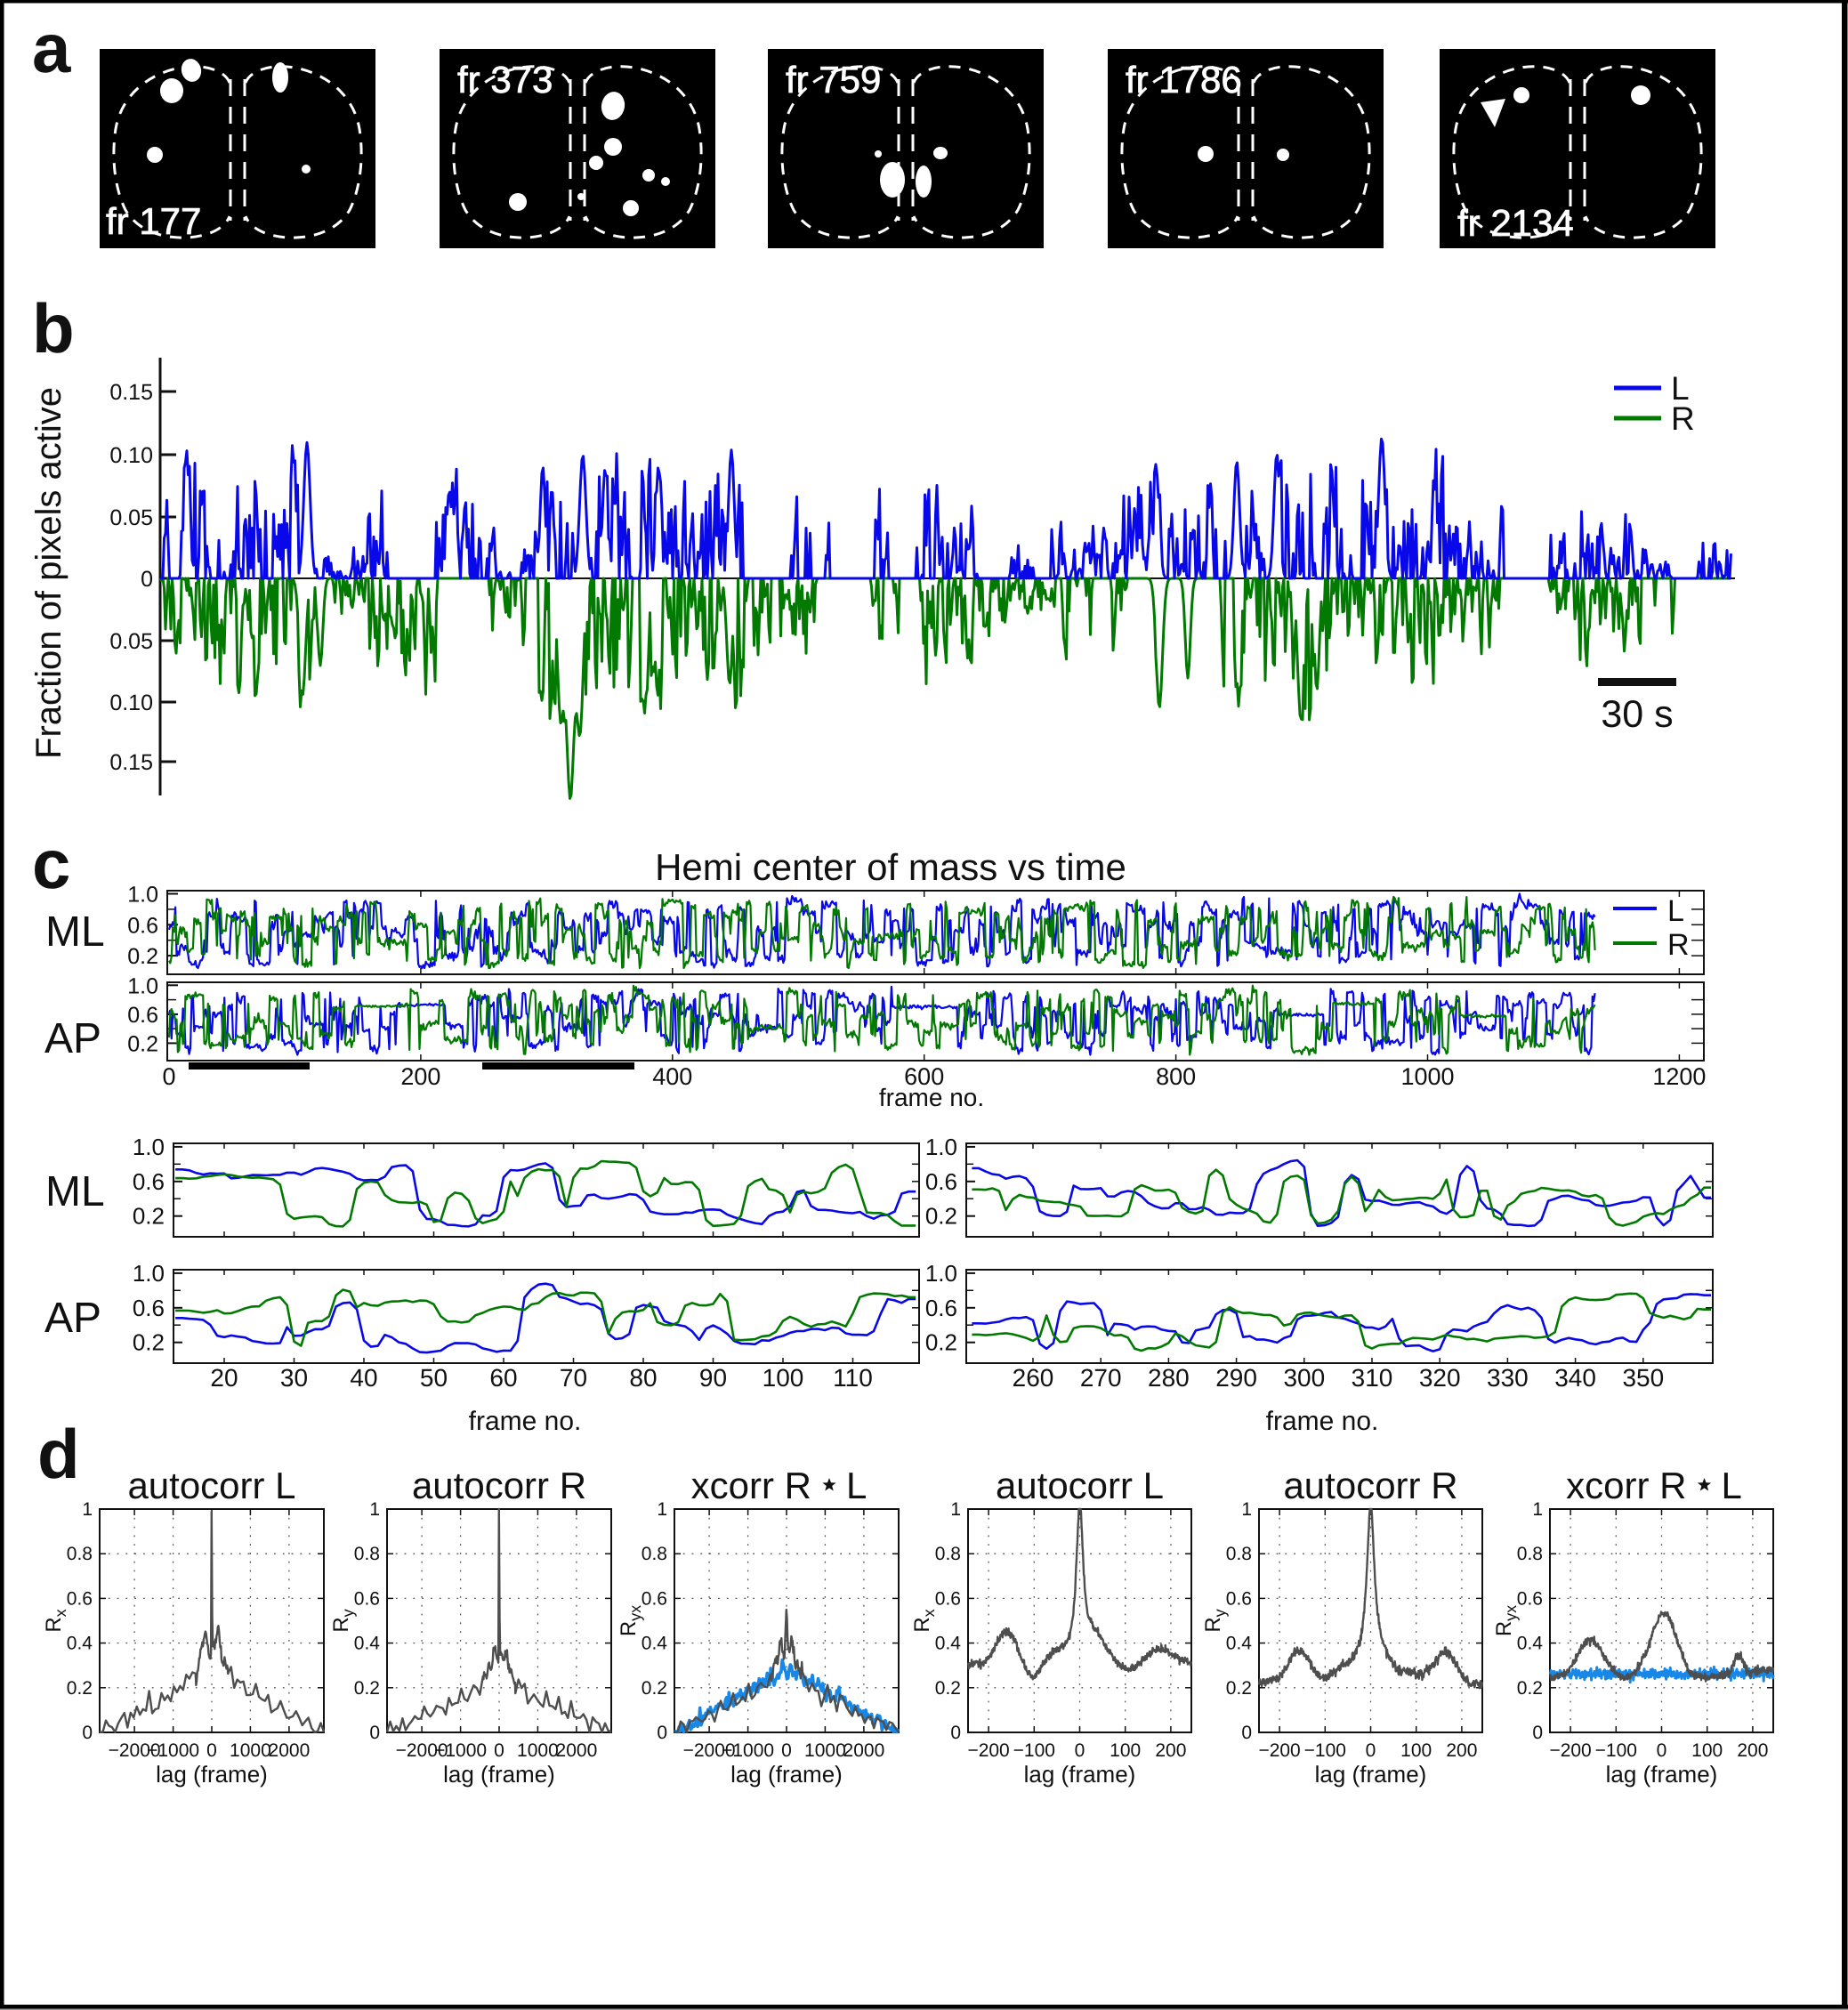 The width and height of the screenshot is (1848, 2010). I want to click on svg-text: fr 759, so click(834, 80).